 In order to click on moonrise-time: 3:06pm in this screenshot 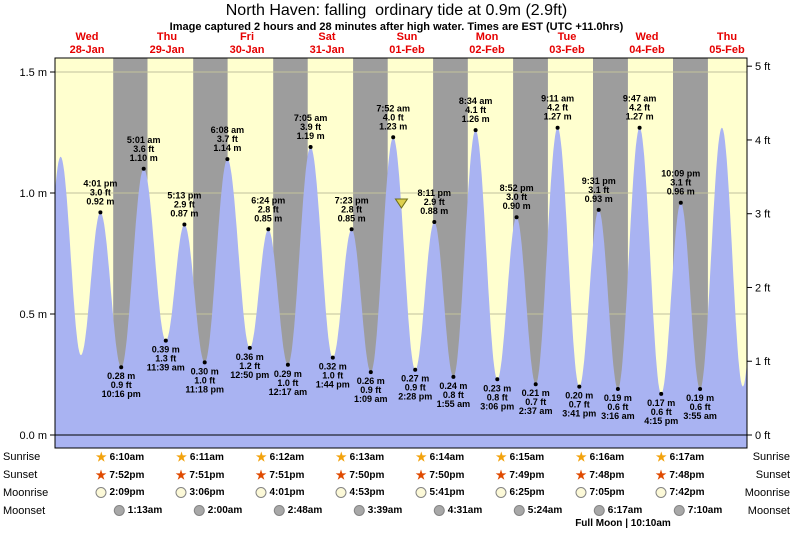, I will do `click(207, 492)`.